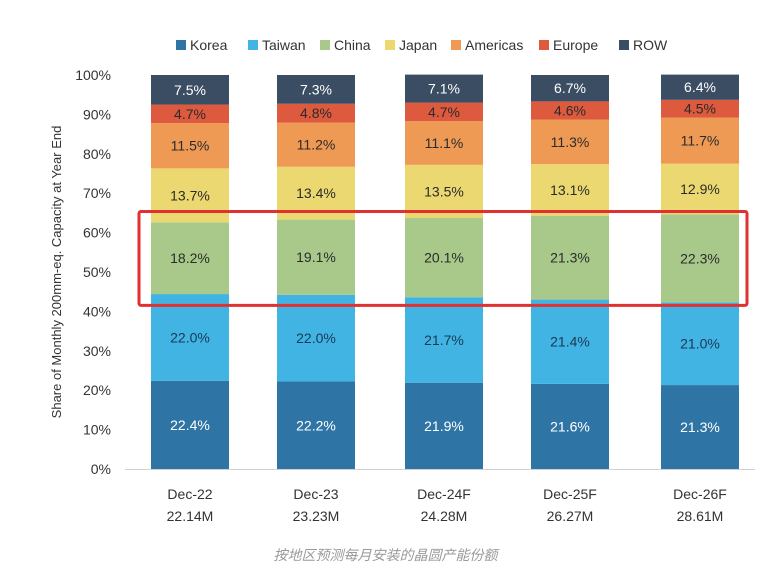  I want to click on data-label-japan: 13.7%, so click(190, 195).